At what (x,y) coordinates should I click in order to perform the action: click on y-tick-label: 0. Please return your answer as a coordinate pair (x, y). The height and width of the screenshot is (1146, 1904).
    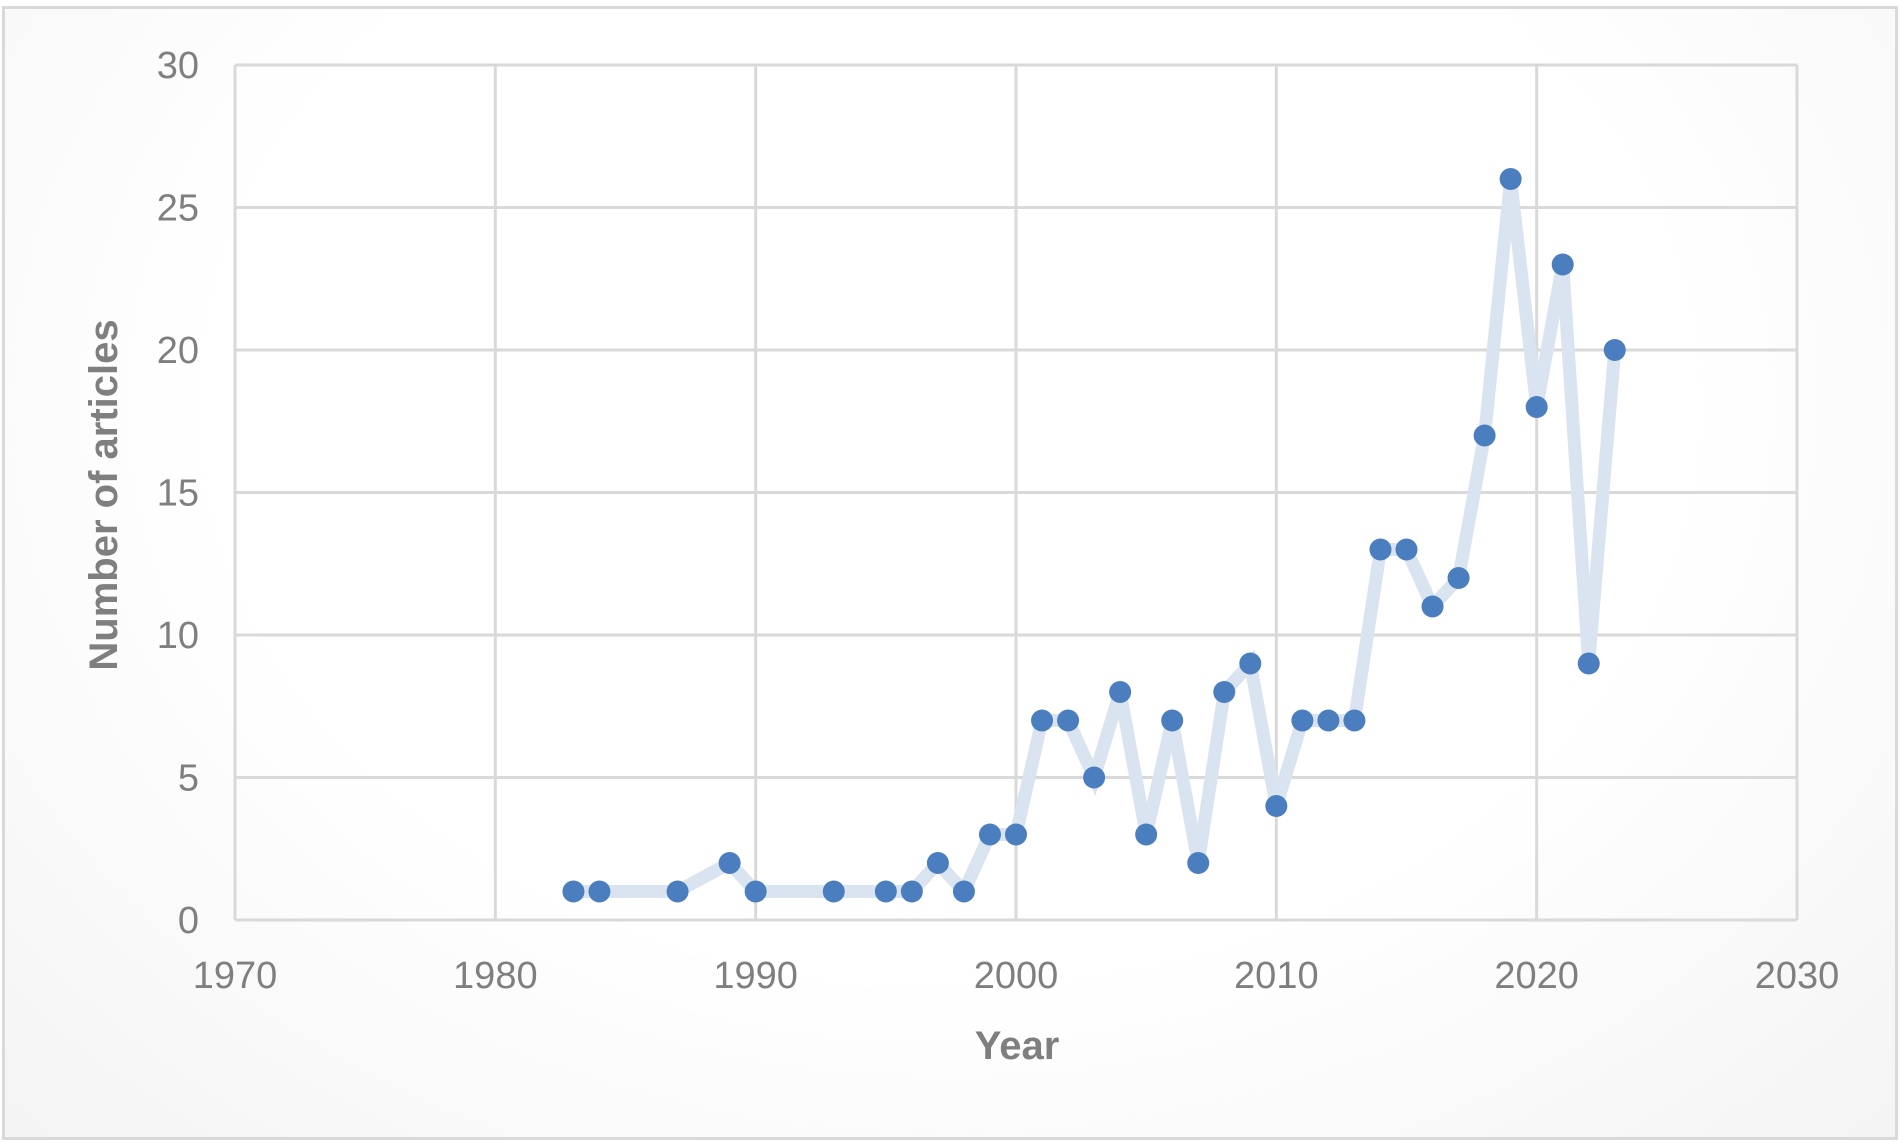
    Looking at the image, I should click on (188, 921).